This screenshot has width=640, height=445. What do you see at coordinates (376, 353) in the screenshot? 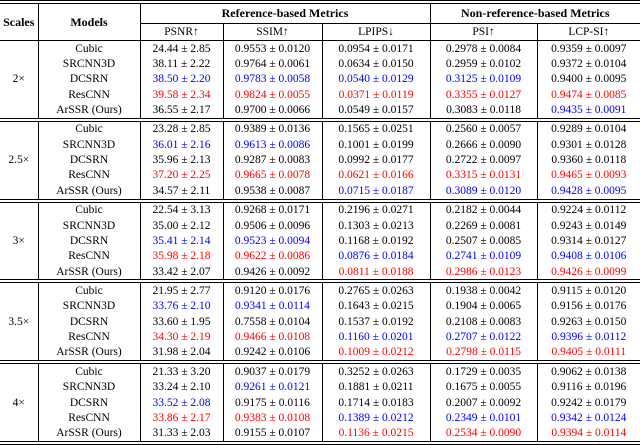
I see `value-cell: 0.1009 ± 0.0212` at bounding box center [376, 353].